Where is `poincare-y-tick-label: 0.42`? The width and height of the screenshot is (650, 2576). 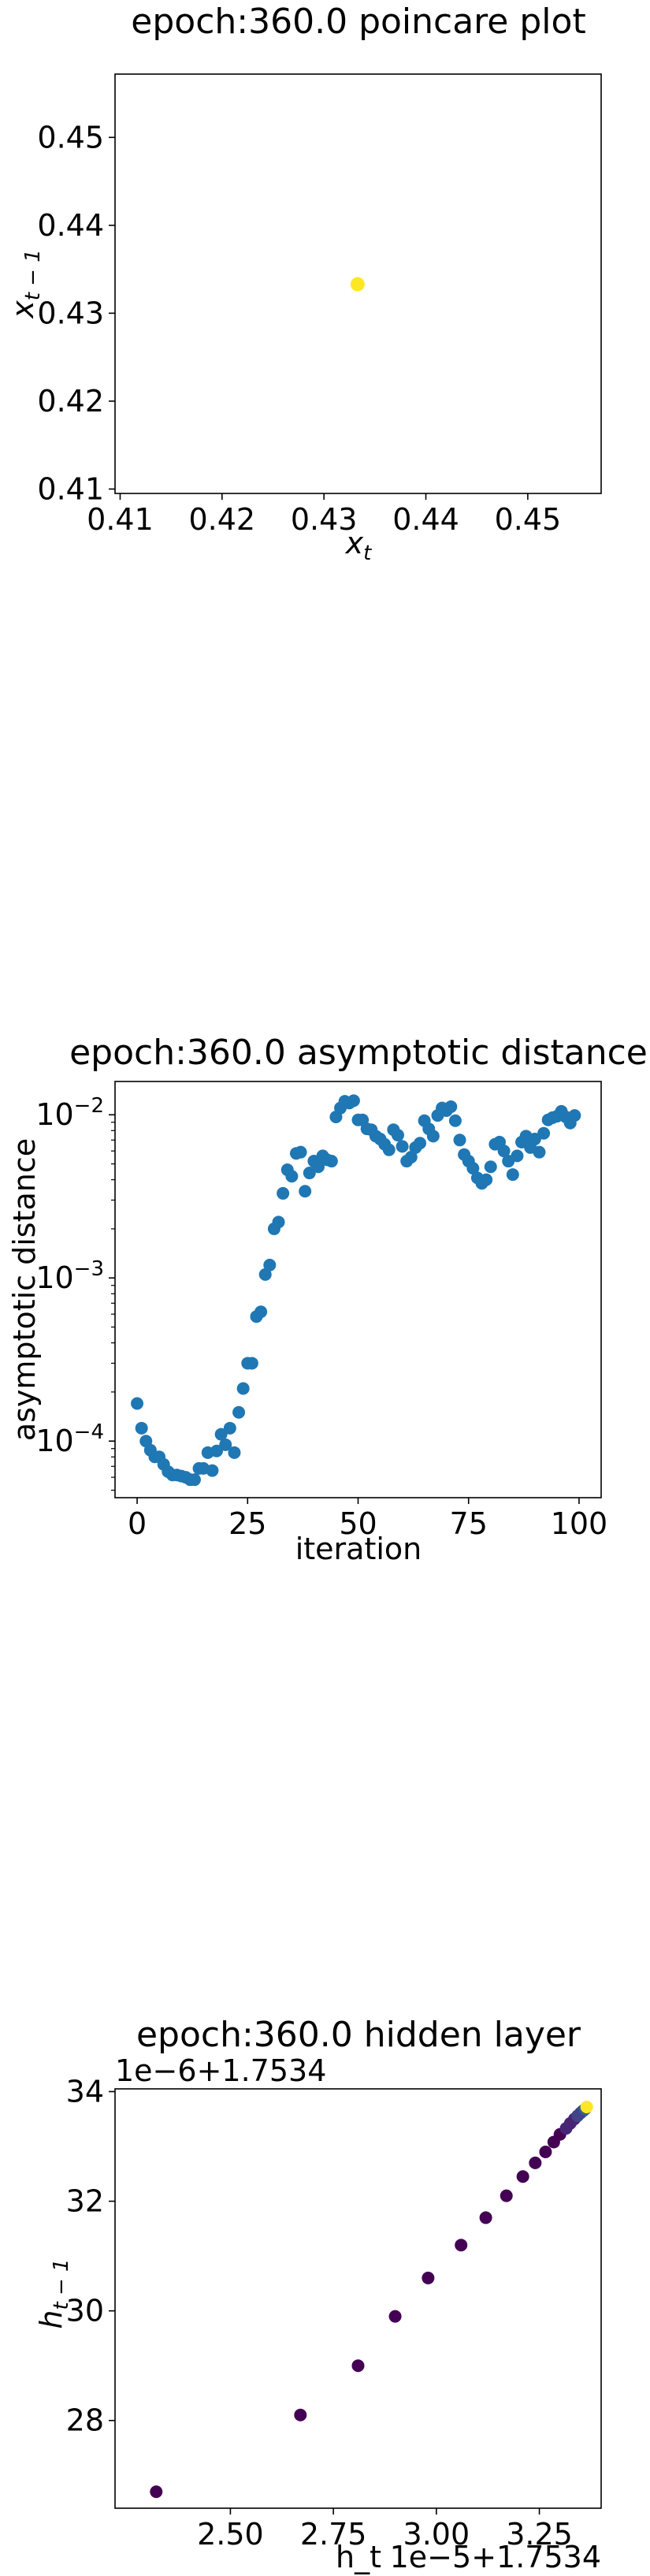 poincare-y-tick-label: 0.42 is located at coordinates (70, 401).